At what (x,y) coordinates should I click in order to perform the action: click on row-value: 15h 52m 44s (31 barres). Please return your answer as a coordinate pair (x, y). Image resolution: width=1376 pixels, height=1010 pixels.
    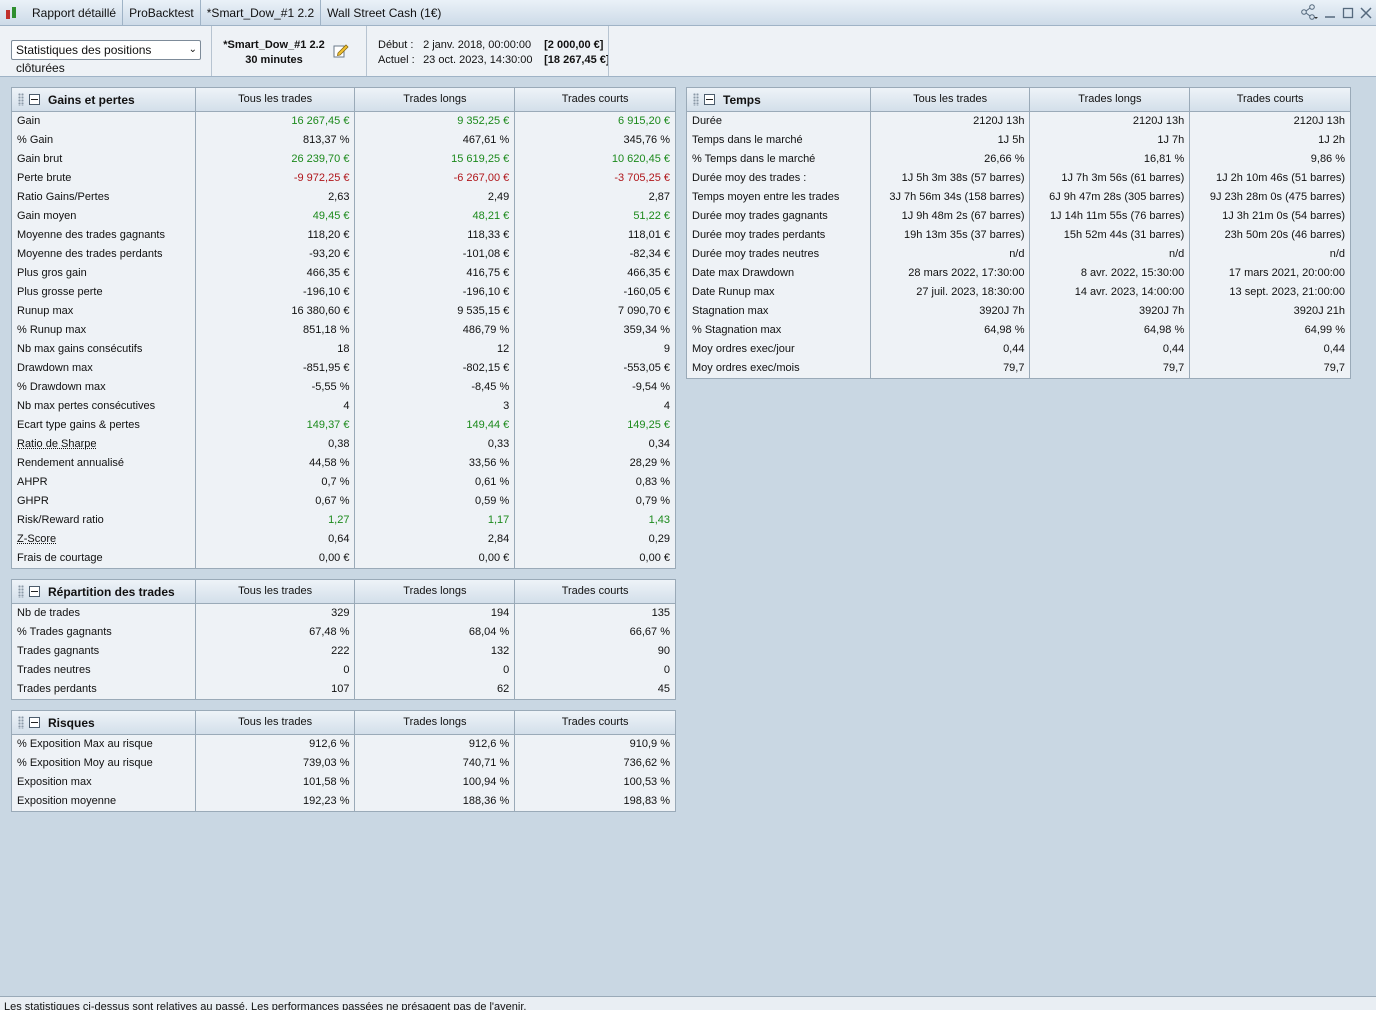
    Looking at the image, I should click on (1110, 235).